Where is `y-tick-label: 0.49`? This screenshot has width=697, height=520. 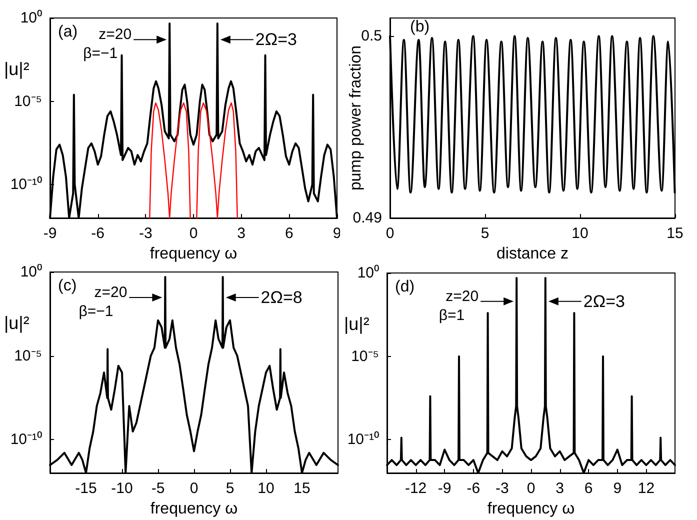
y-tick-label: 0.49 is located at coordinates (367, 218).